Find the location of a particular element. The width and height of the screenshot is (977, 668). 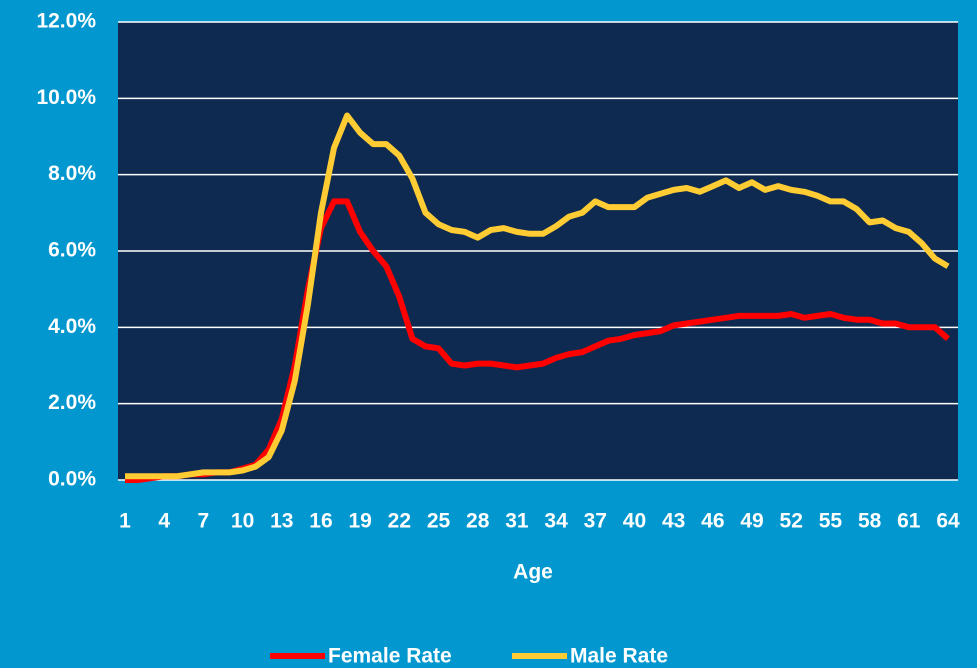

y-tick-label: 12.0% is located at coordinates (66, 21).